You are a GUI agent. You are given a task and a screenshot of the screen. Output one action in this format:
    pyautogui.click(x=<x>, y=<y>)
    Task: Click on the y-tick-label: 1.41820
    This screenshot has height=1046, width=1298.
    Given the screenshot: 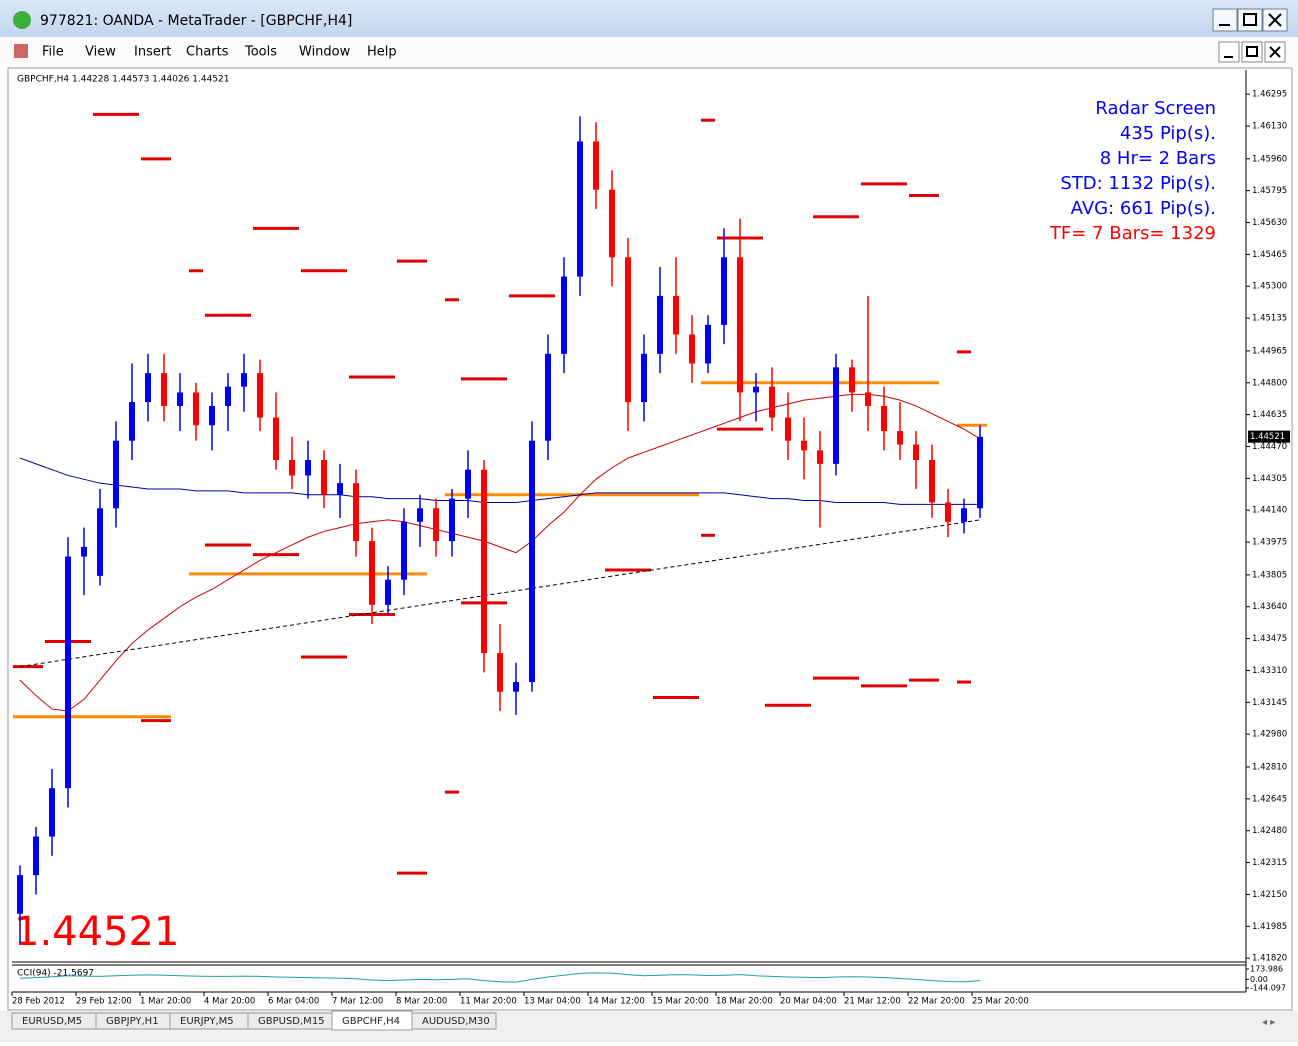 What is the action you would take?
    pyautogui.click(x=1269, y=959)
    